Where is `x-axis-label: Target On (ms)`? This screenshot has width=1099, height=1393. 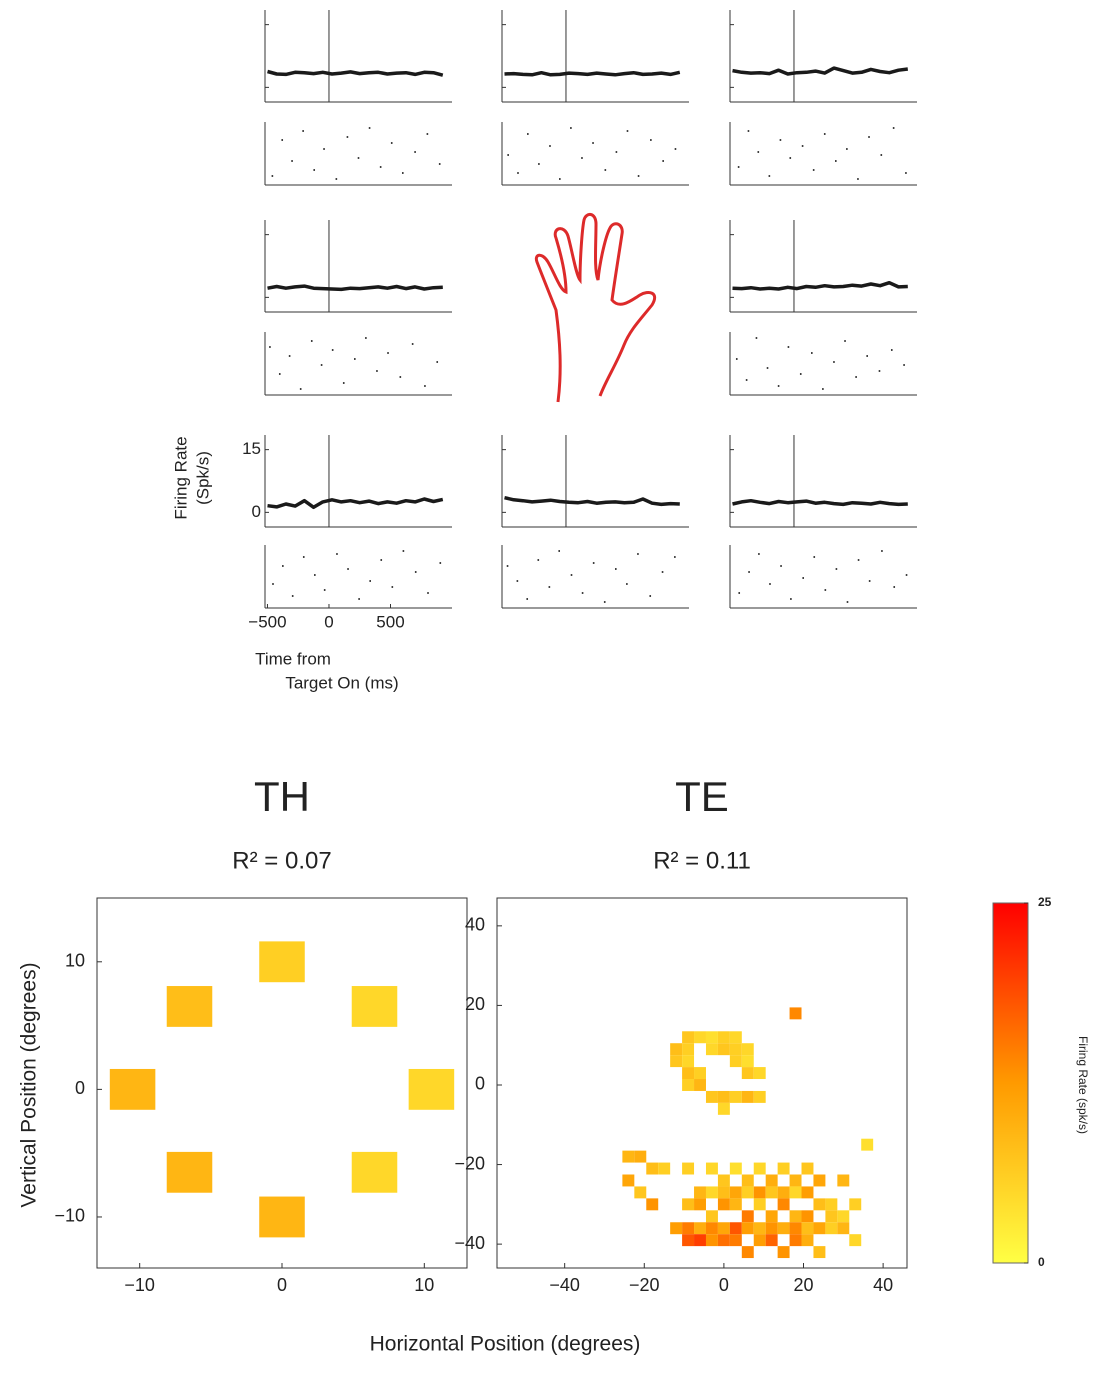
x-axis-label: Target On (ms) is located at coordinates (341, 682).